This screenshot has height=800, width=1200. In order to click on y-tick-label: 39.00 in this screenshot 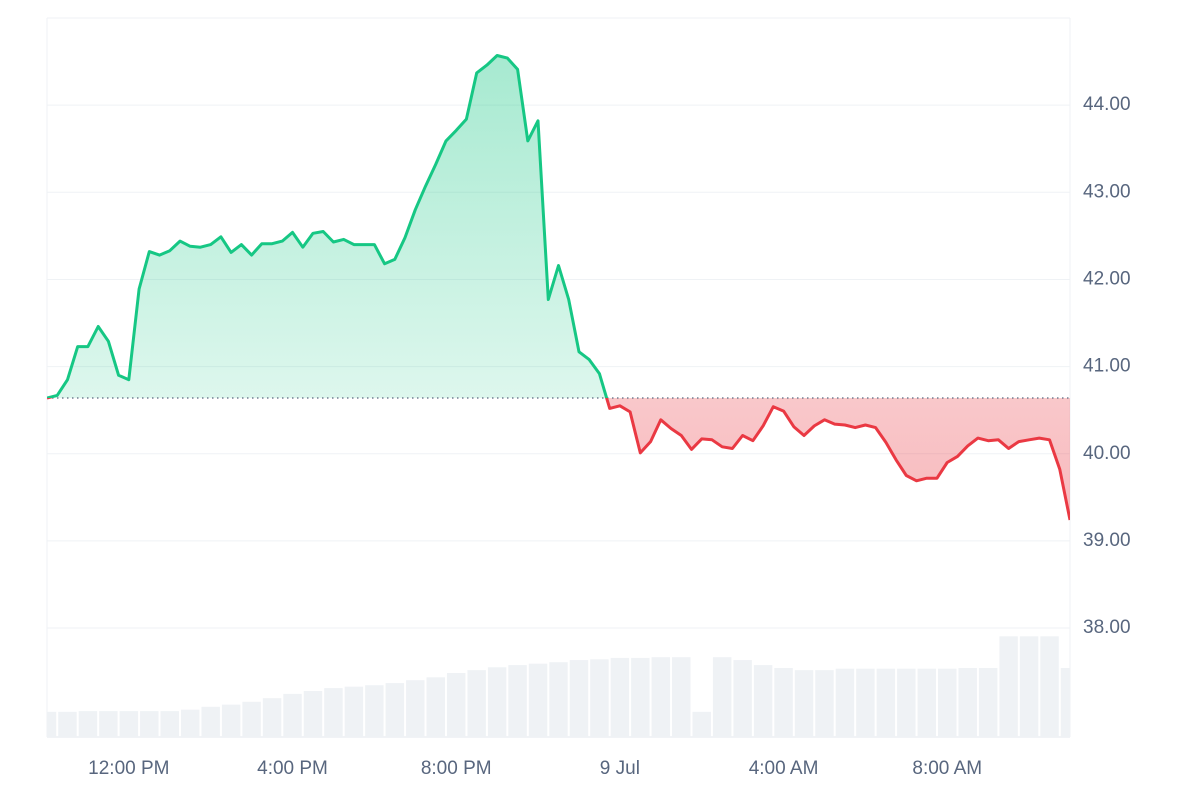, I will do `click(1107, 540)`.